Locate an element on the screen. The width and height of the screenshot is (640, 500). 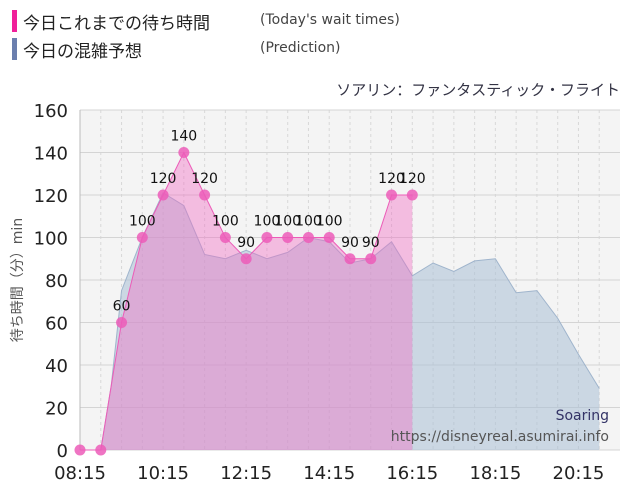
watermark-url: https://disneyreal.asumirai.info is located at coordinates (500, 437).